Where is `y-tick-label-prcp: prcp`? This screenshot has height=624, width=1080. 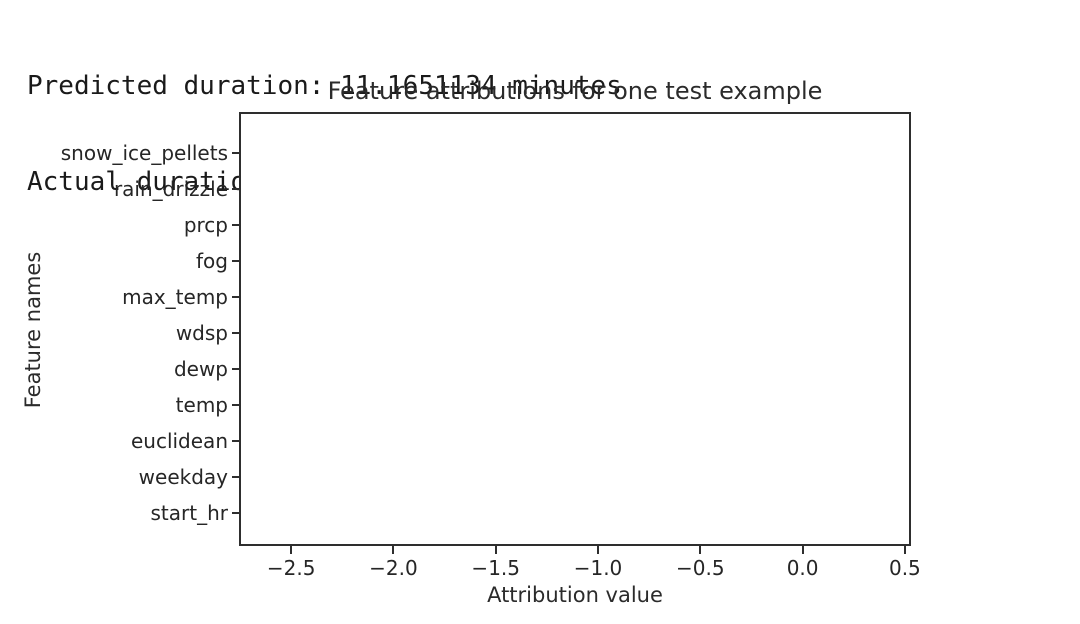
y-tick-label-prcp: prcp is located at coordinates (205, 225).